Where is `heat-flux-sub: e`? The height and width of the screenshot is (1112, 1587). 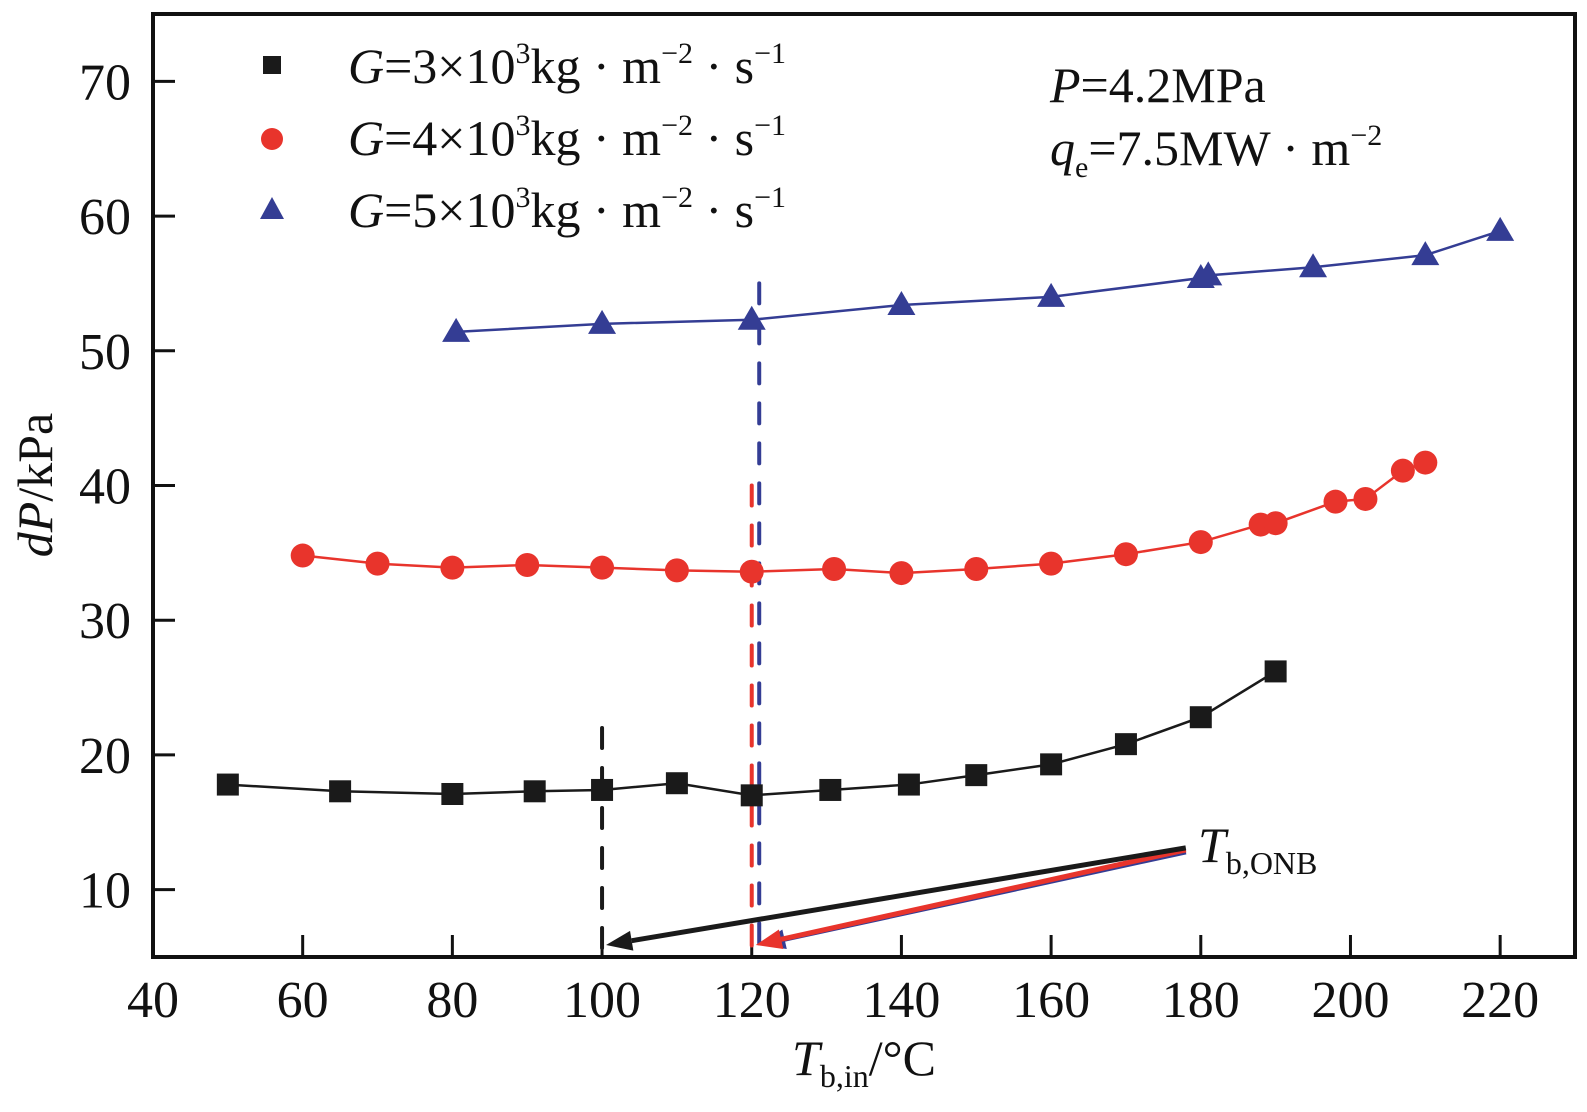 heat-flux-sub: e is located at coordinates (1081, 167).